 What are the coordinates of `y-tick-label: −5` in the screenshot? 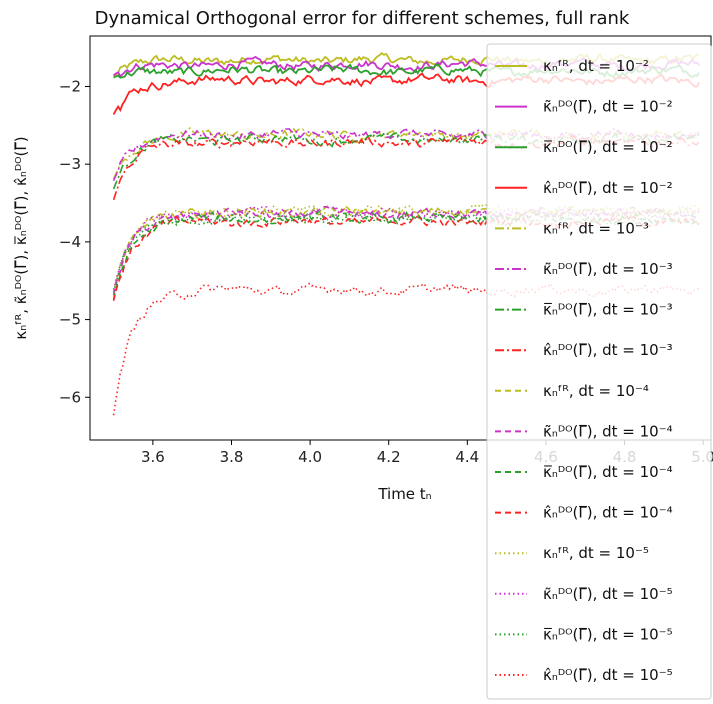 It's located at (70, 320).